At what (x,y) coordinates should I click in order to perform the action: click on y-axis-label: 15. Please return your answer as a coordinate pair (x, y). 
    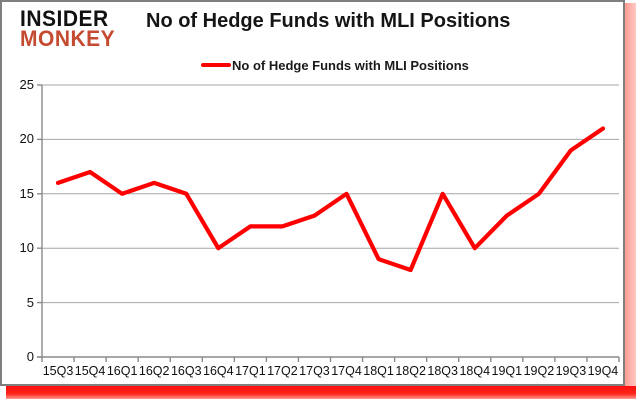
    Looking at the image, I should click on (26, 193).